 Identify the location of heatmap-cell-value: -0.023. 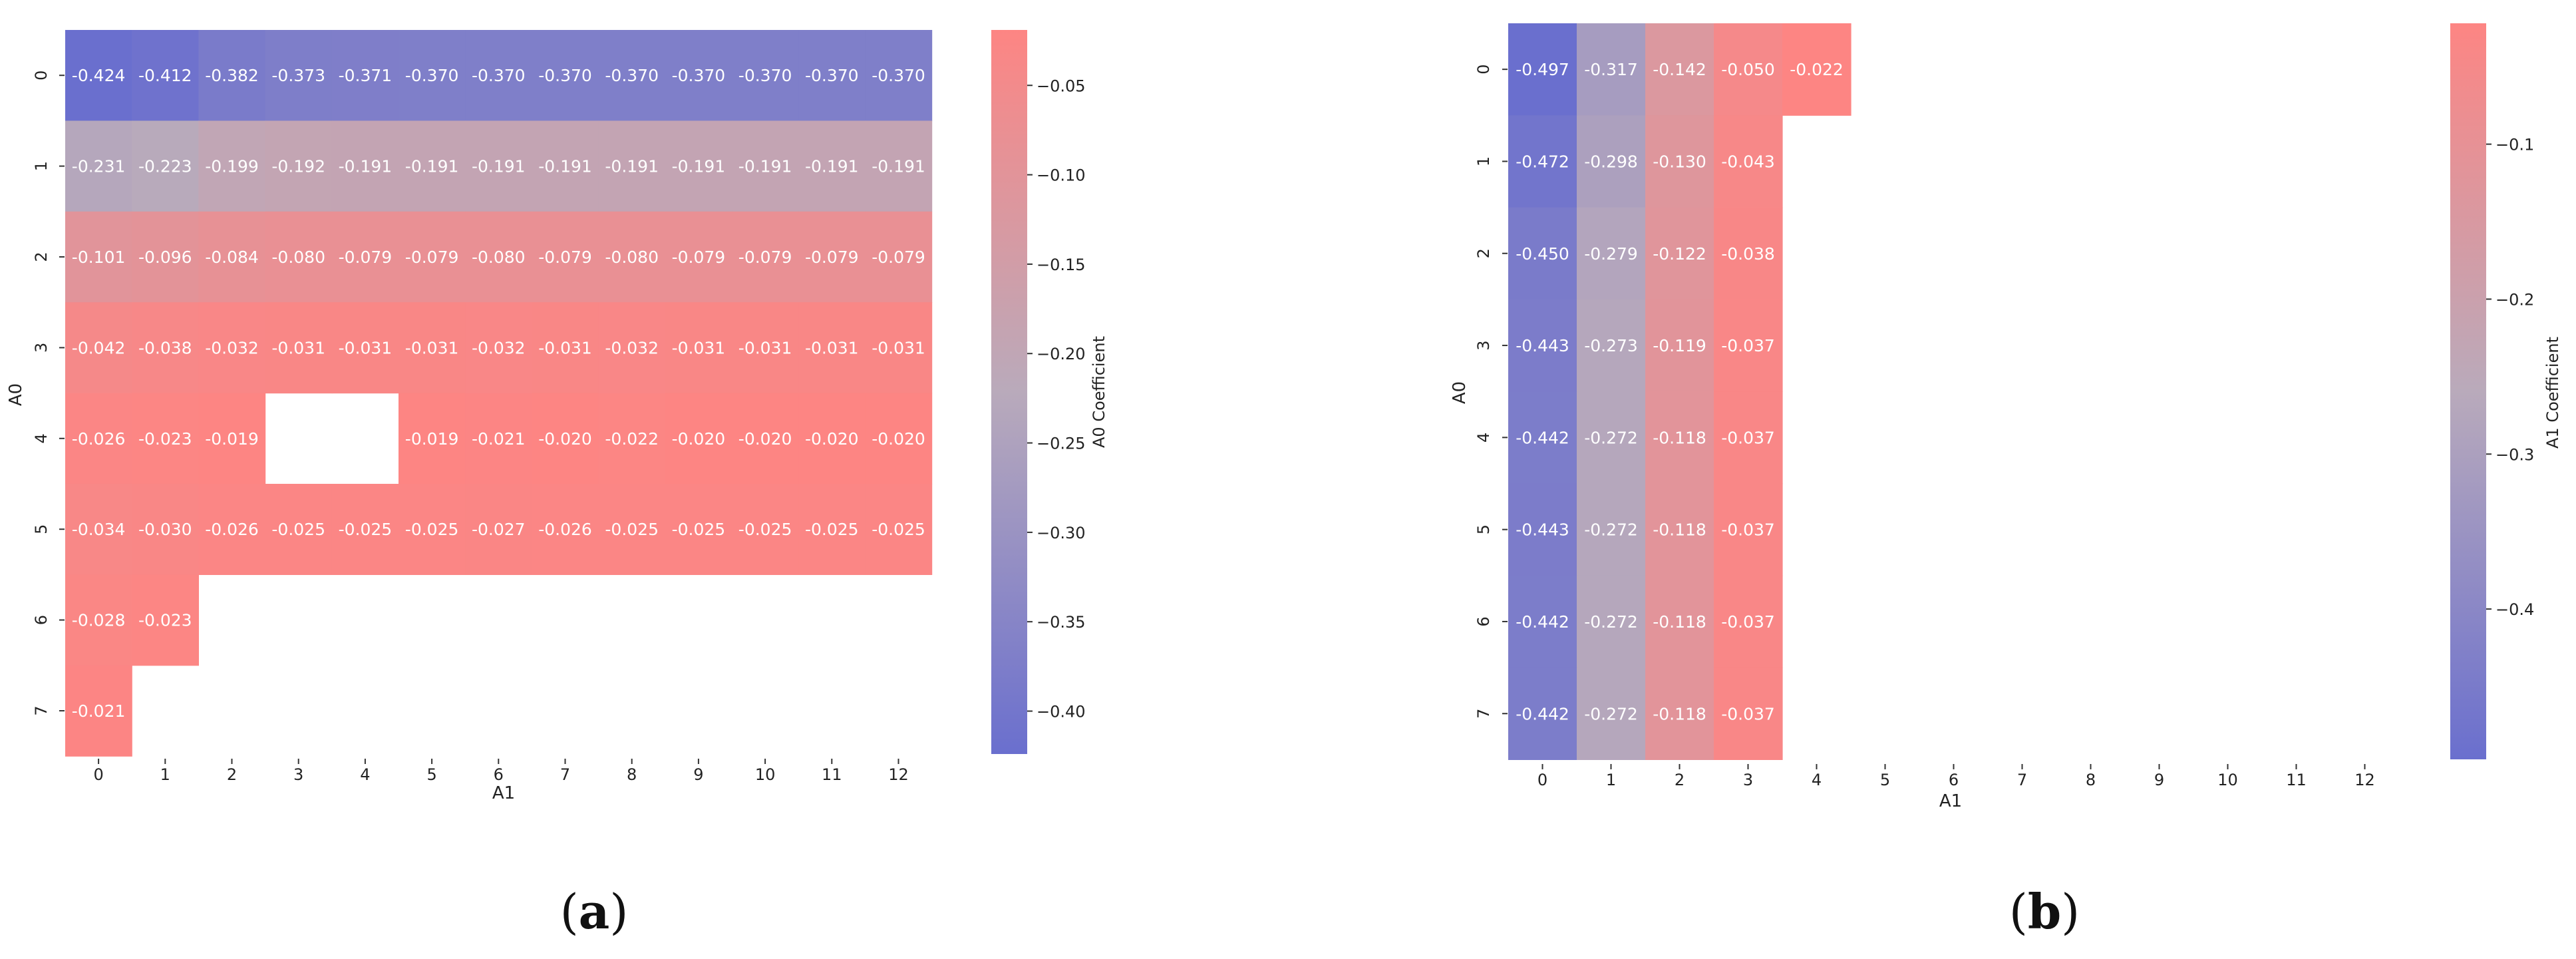
(165, 620).